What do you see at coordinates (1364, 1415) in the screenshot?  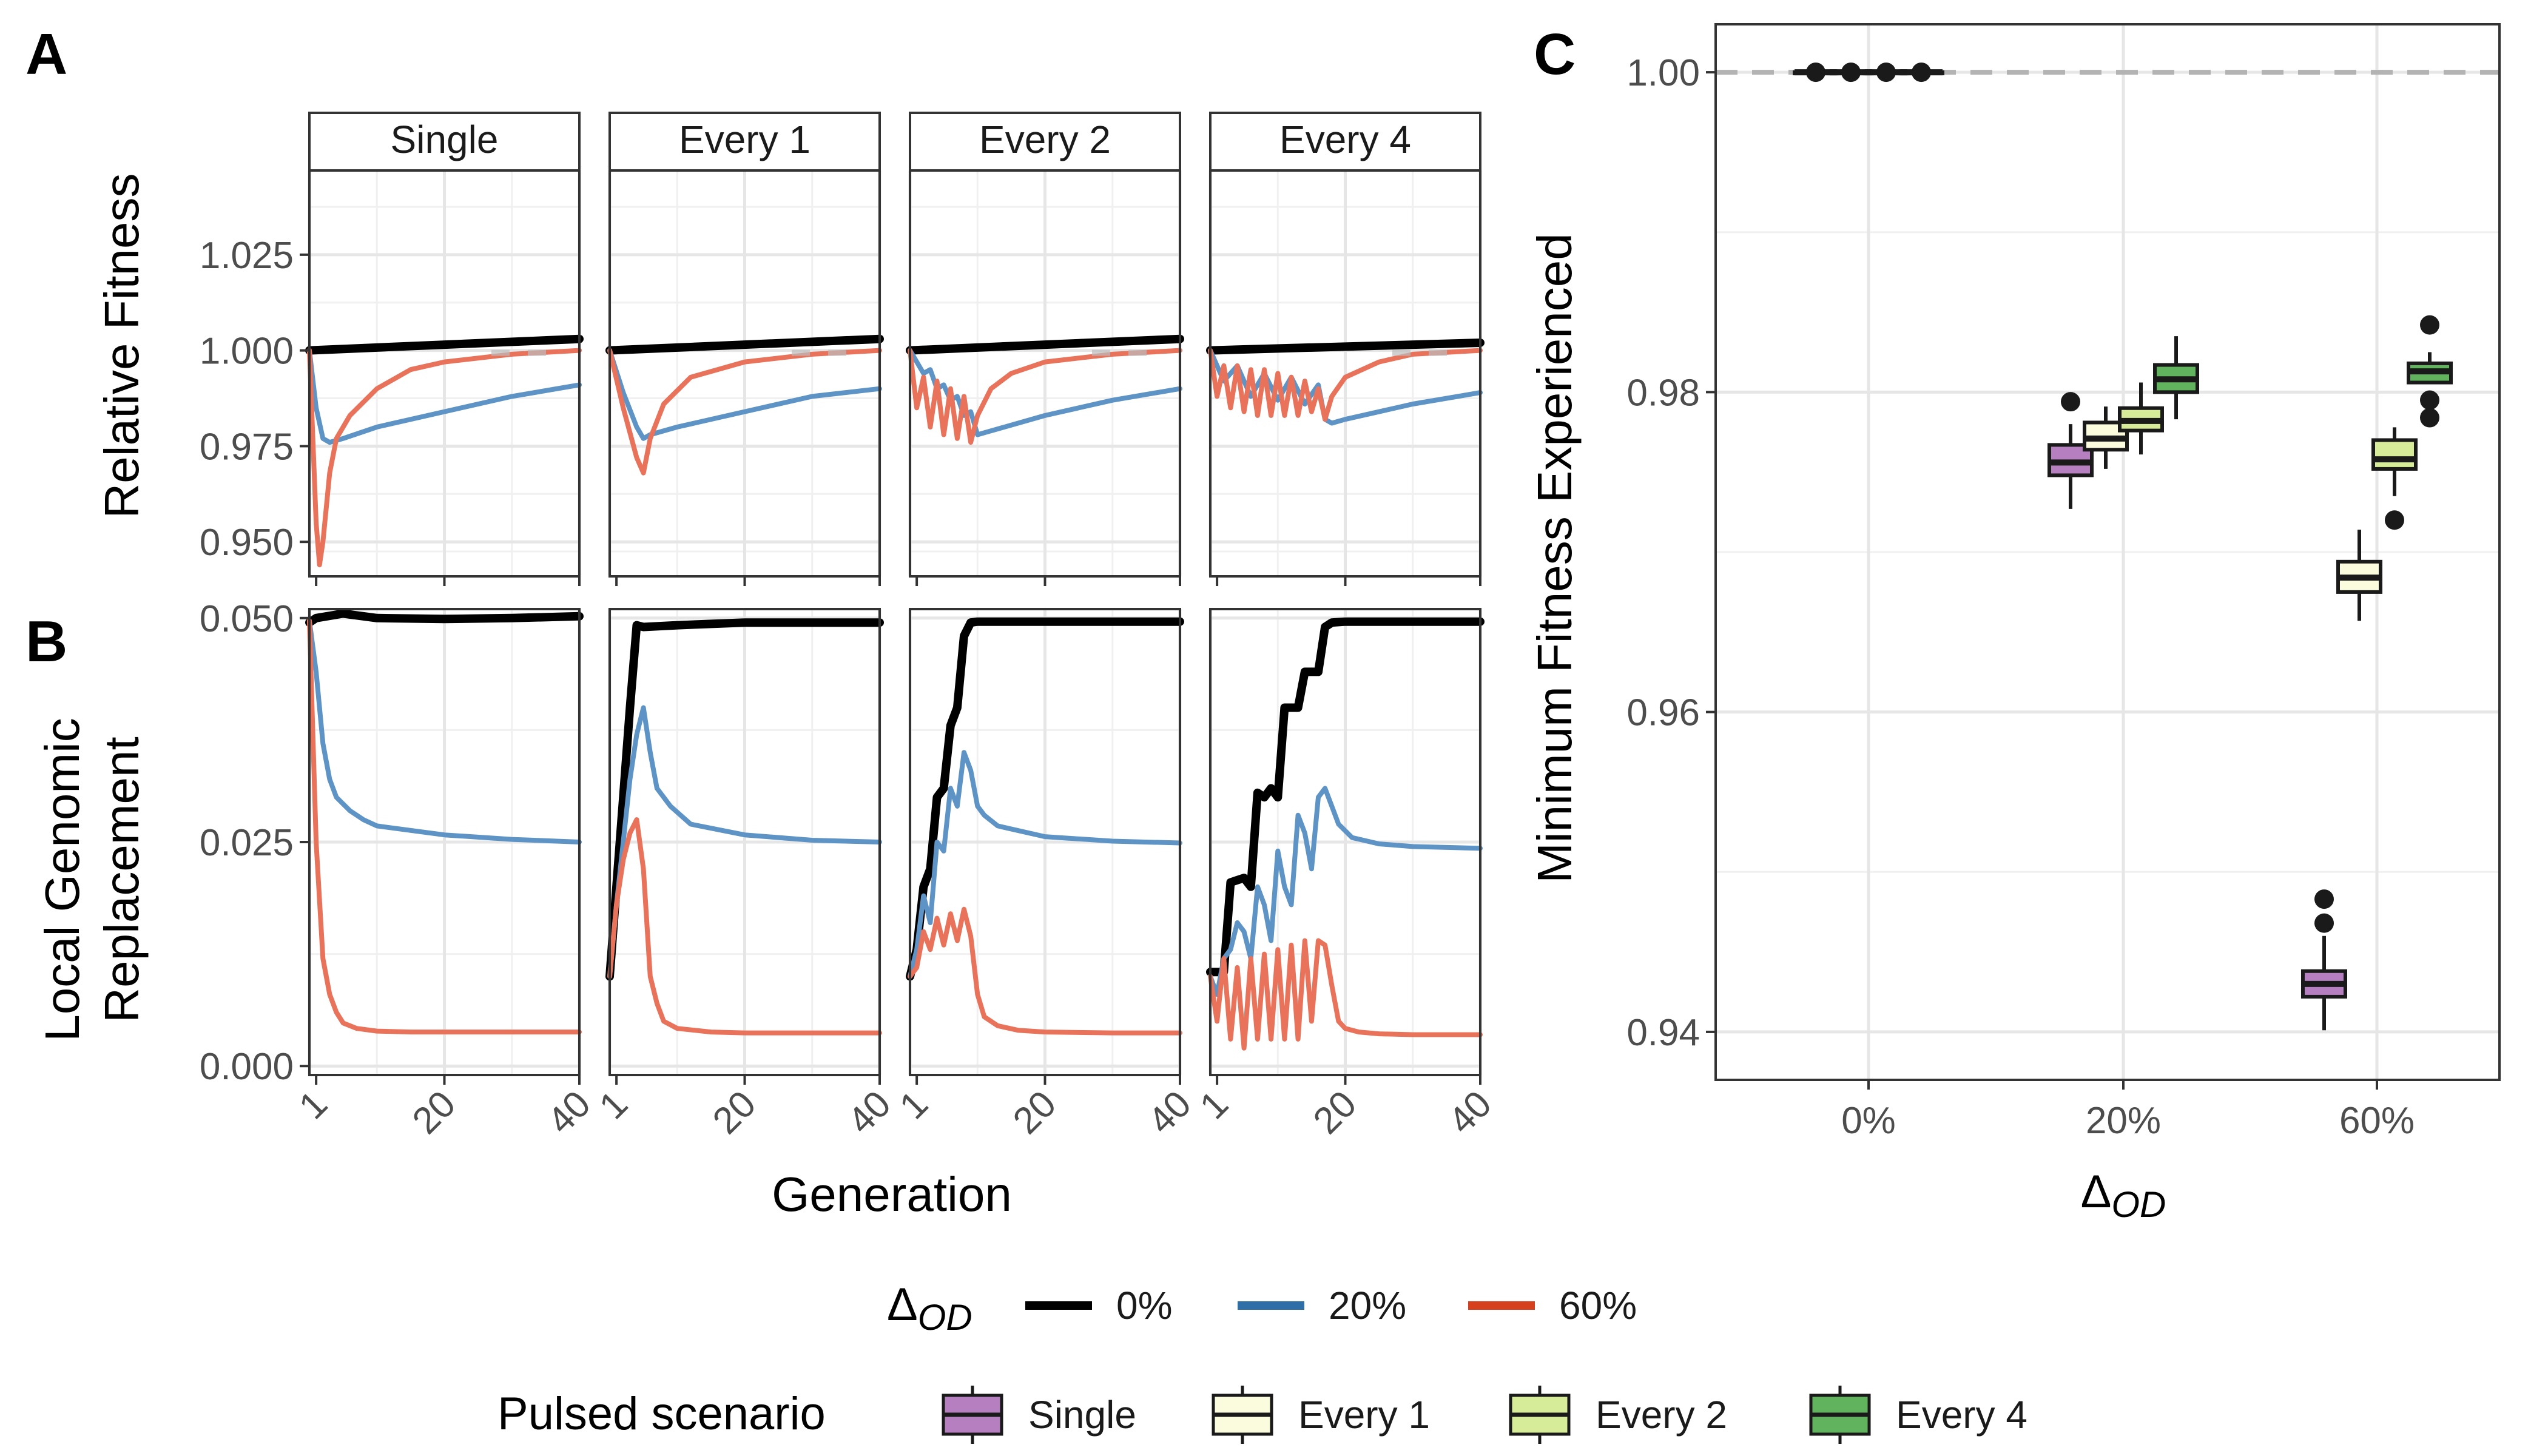 I see `legend-pulse-label: Every 1` at bounding box center [1364, 1415].